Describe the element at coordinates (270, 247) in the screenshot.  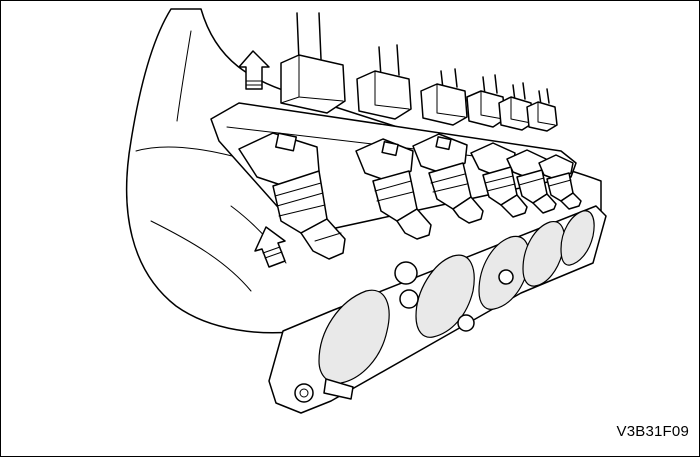
I see `up-arrow-injector-removal` at that location.